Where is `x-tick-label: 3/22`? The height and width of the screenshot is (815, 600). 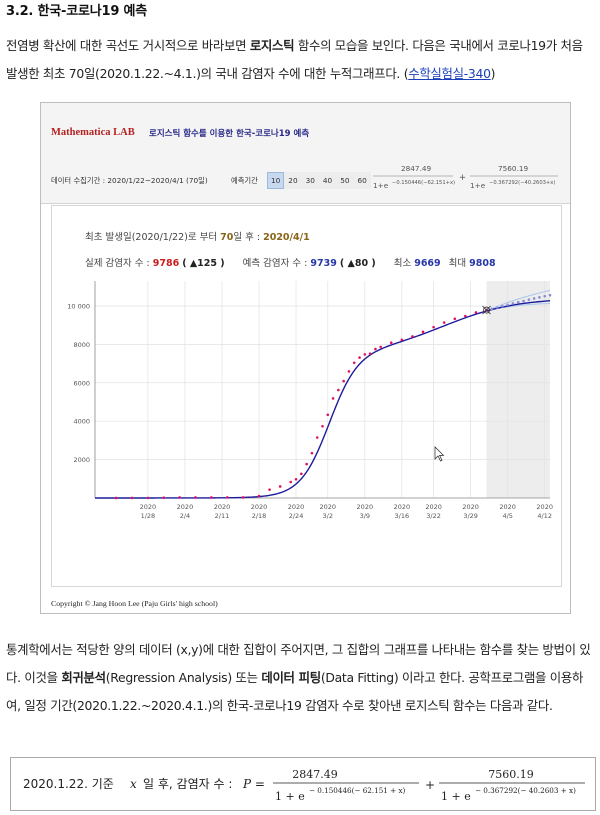 x-tick-label: 3/22 is located at coordinates (433, 516).